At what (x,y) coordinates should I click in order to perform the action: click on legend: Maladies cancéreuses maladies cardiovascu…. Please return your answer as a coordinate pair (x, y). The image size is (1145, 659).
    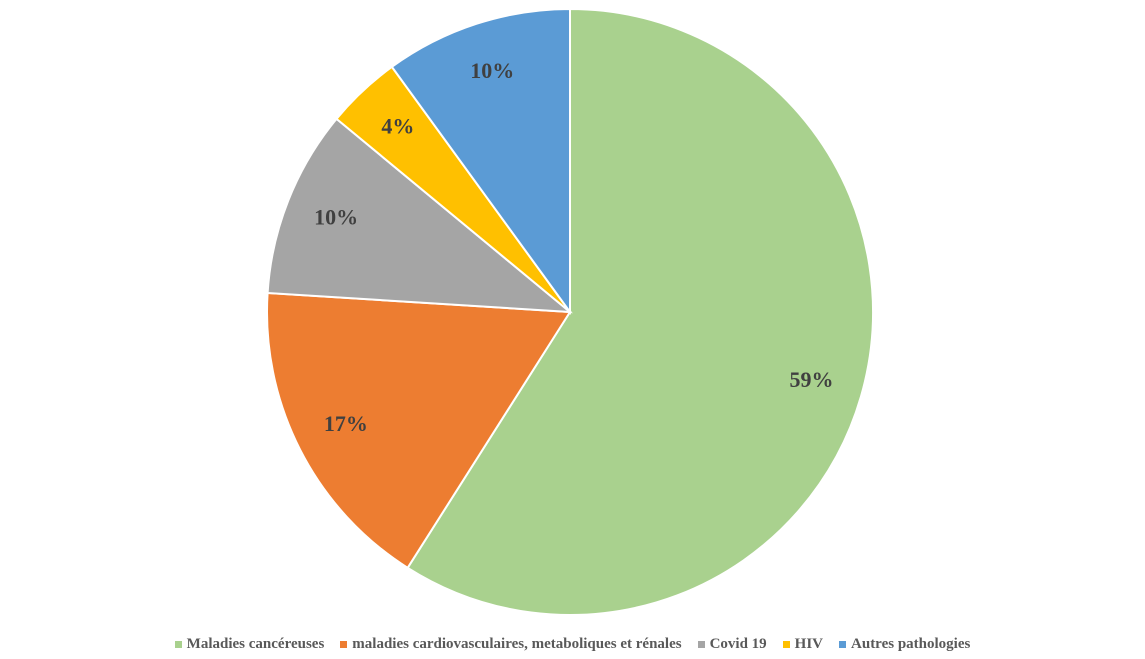
    Looking at the image, I should click on (572, 644).